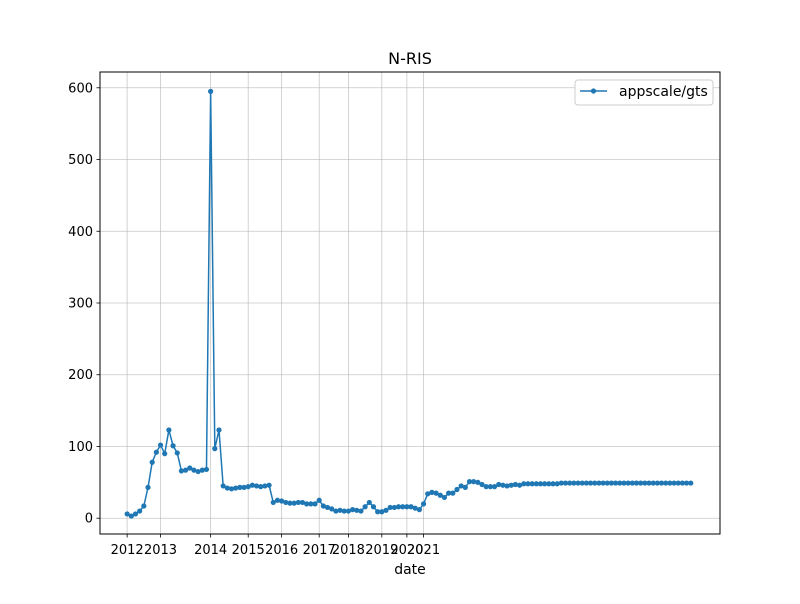 Image resolution: width=800 pixels, height=604 pixels. I want to click on chart-title: N-RIS, so click(410, 58).